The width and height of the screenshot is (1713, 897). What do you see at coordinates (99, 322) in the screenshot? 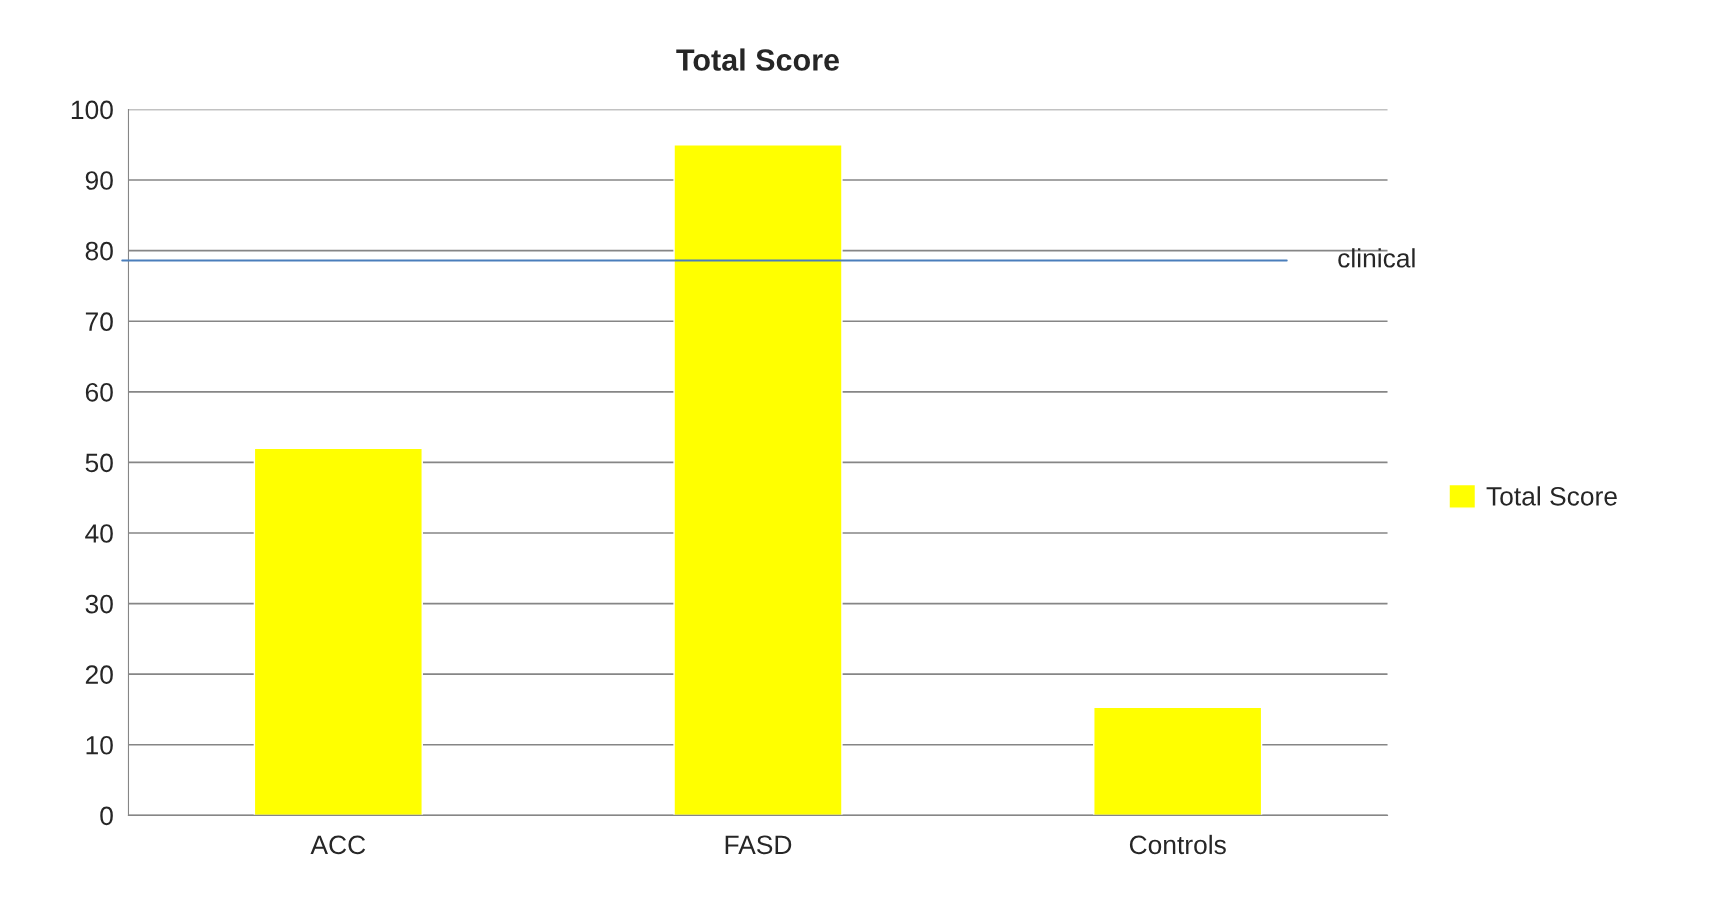
I see `y-tick-label: 70` at bounding box center [99, 322].